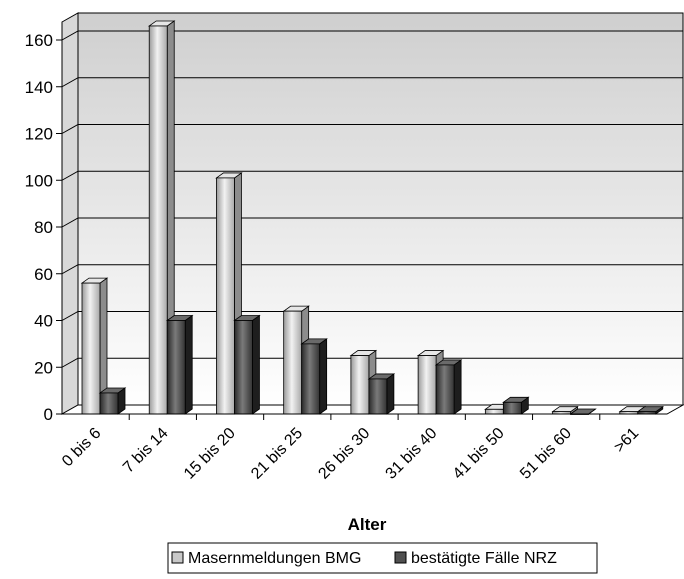 The height and width of the screenshot is (579, 684). Describe the element at coordinates (43, 367) in the screenshot. I see `y-tick-label: 20` at that location.